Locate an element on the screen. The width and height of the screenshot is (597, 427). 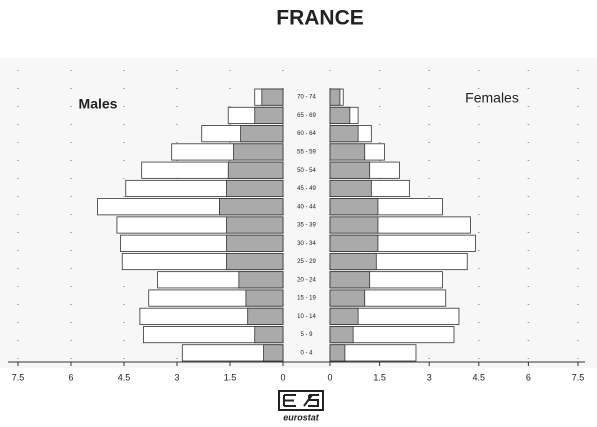
age-label: 50 - 54 is located at coordinates (306, 171).